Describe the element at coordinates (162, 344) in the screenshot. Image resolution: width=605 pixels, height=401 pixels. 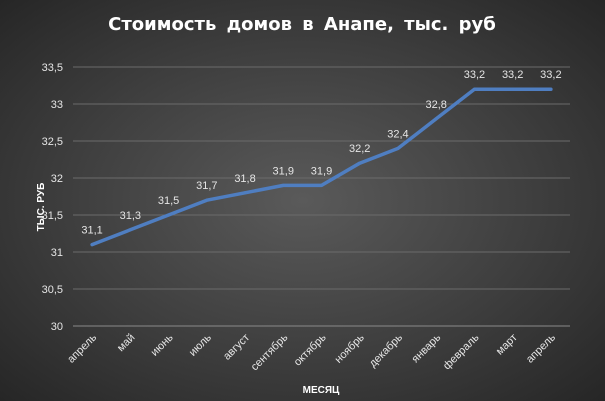
I see `x-tick-label: июнь` at that location.